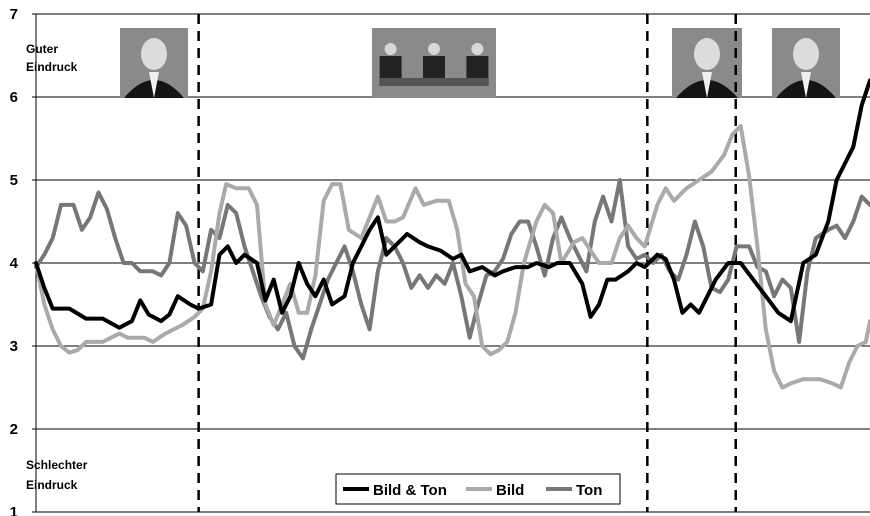 The width and height of the screenshot is (870, 516). What do you see at coordinates (14, 97) in the screenshot?
I see `y-tick-label: 6` at bounding box center [14, 97].